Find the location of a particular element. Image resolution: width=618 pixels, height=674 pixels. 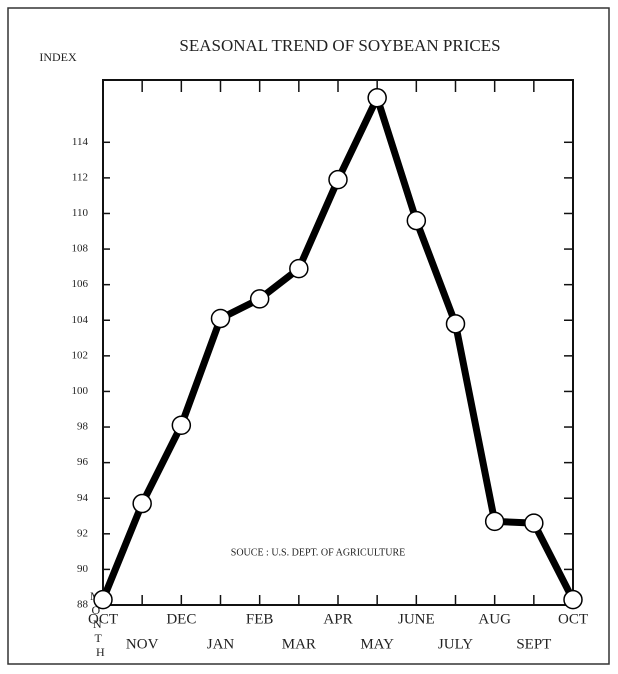

y-tick-label: 112 is located at coordinates (80, 177).